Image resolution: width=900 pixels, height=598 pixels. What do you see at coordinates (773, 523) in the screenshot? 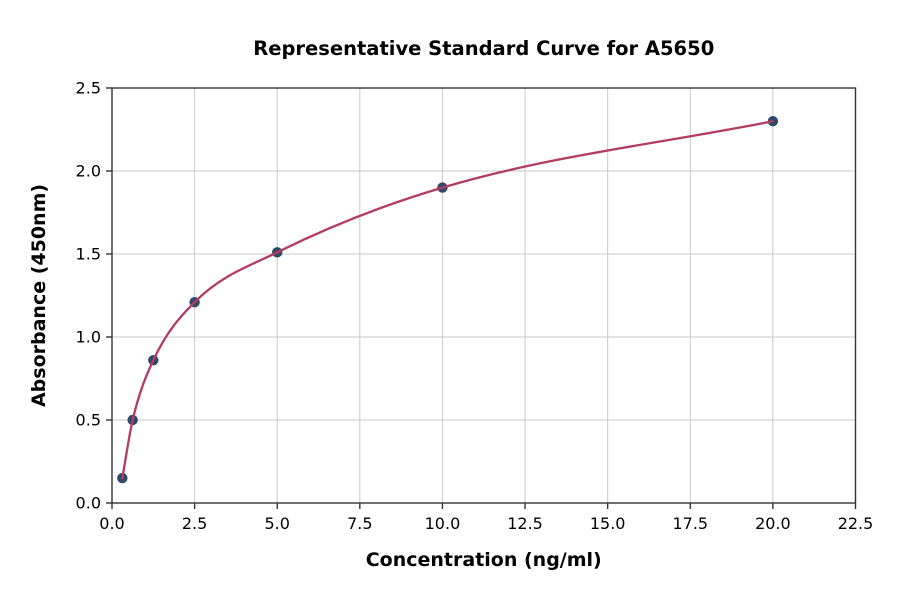
I see `x-tick-label: 20.0` at bounding box center [773, 523].